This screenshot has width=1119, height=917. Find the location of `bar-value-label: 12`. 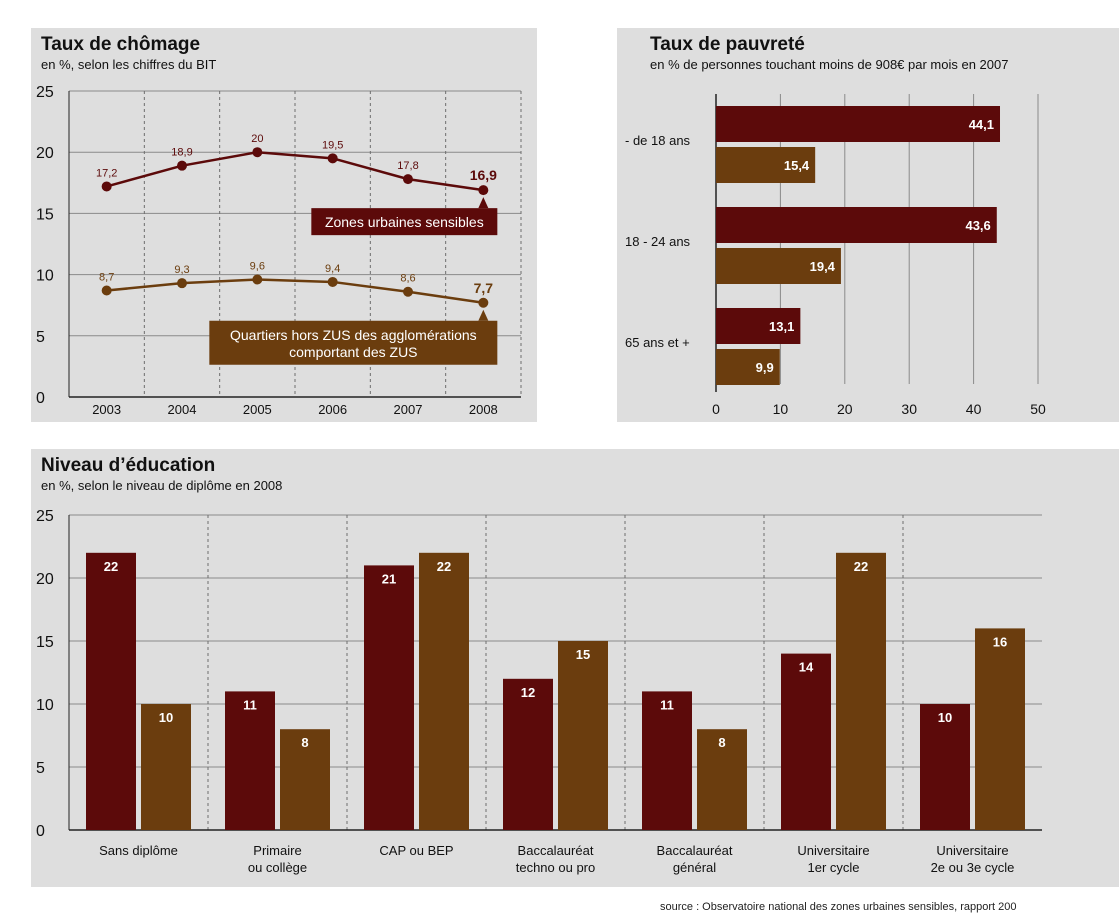

bar-value-label: 12 is located at coordinates (528, 692).